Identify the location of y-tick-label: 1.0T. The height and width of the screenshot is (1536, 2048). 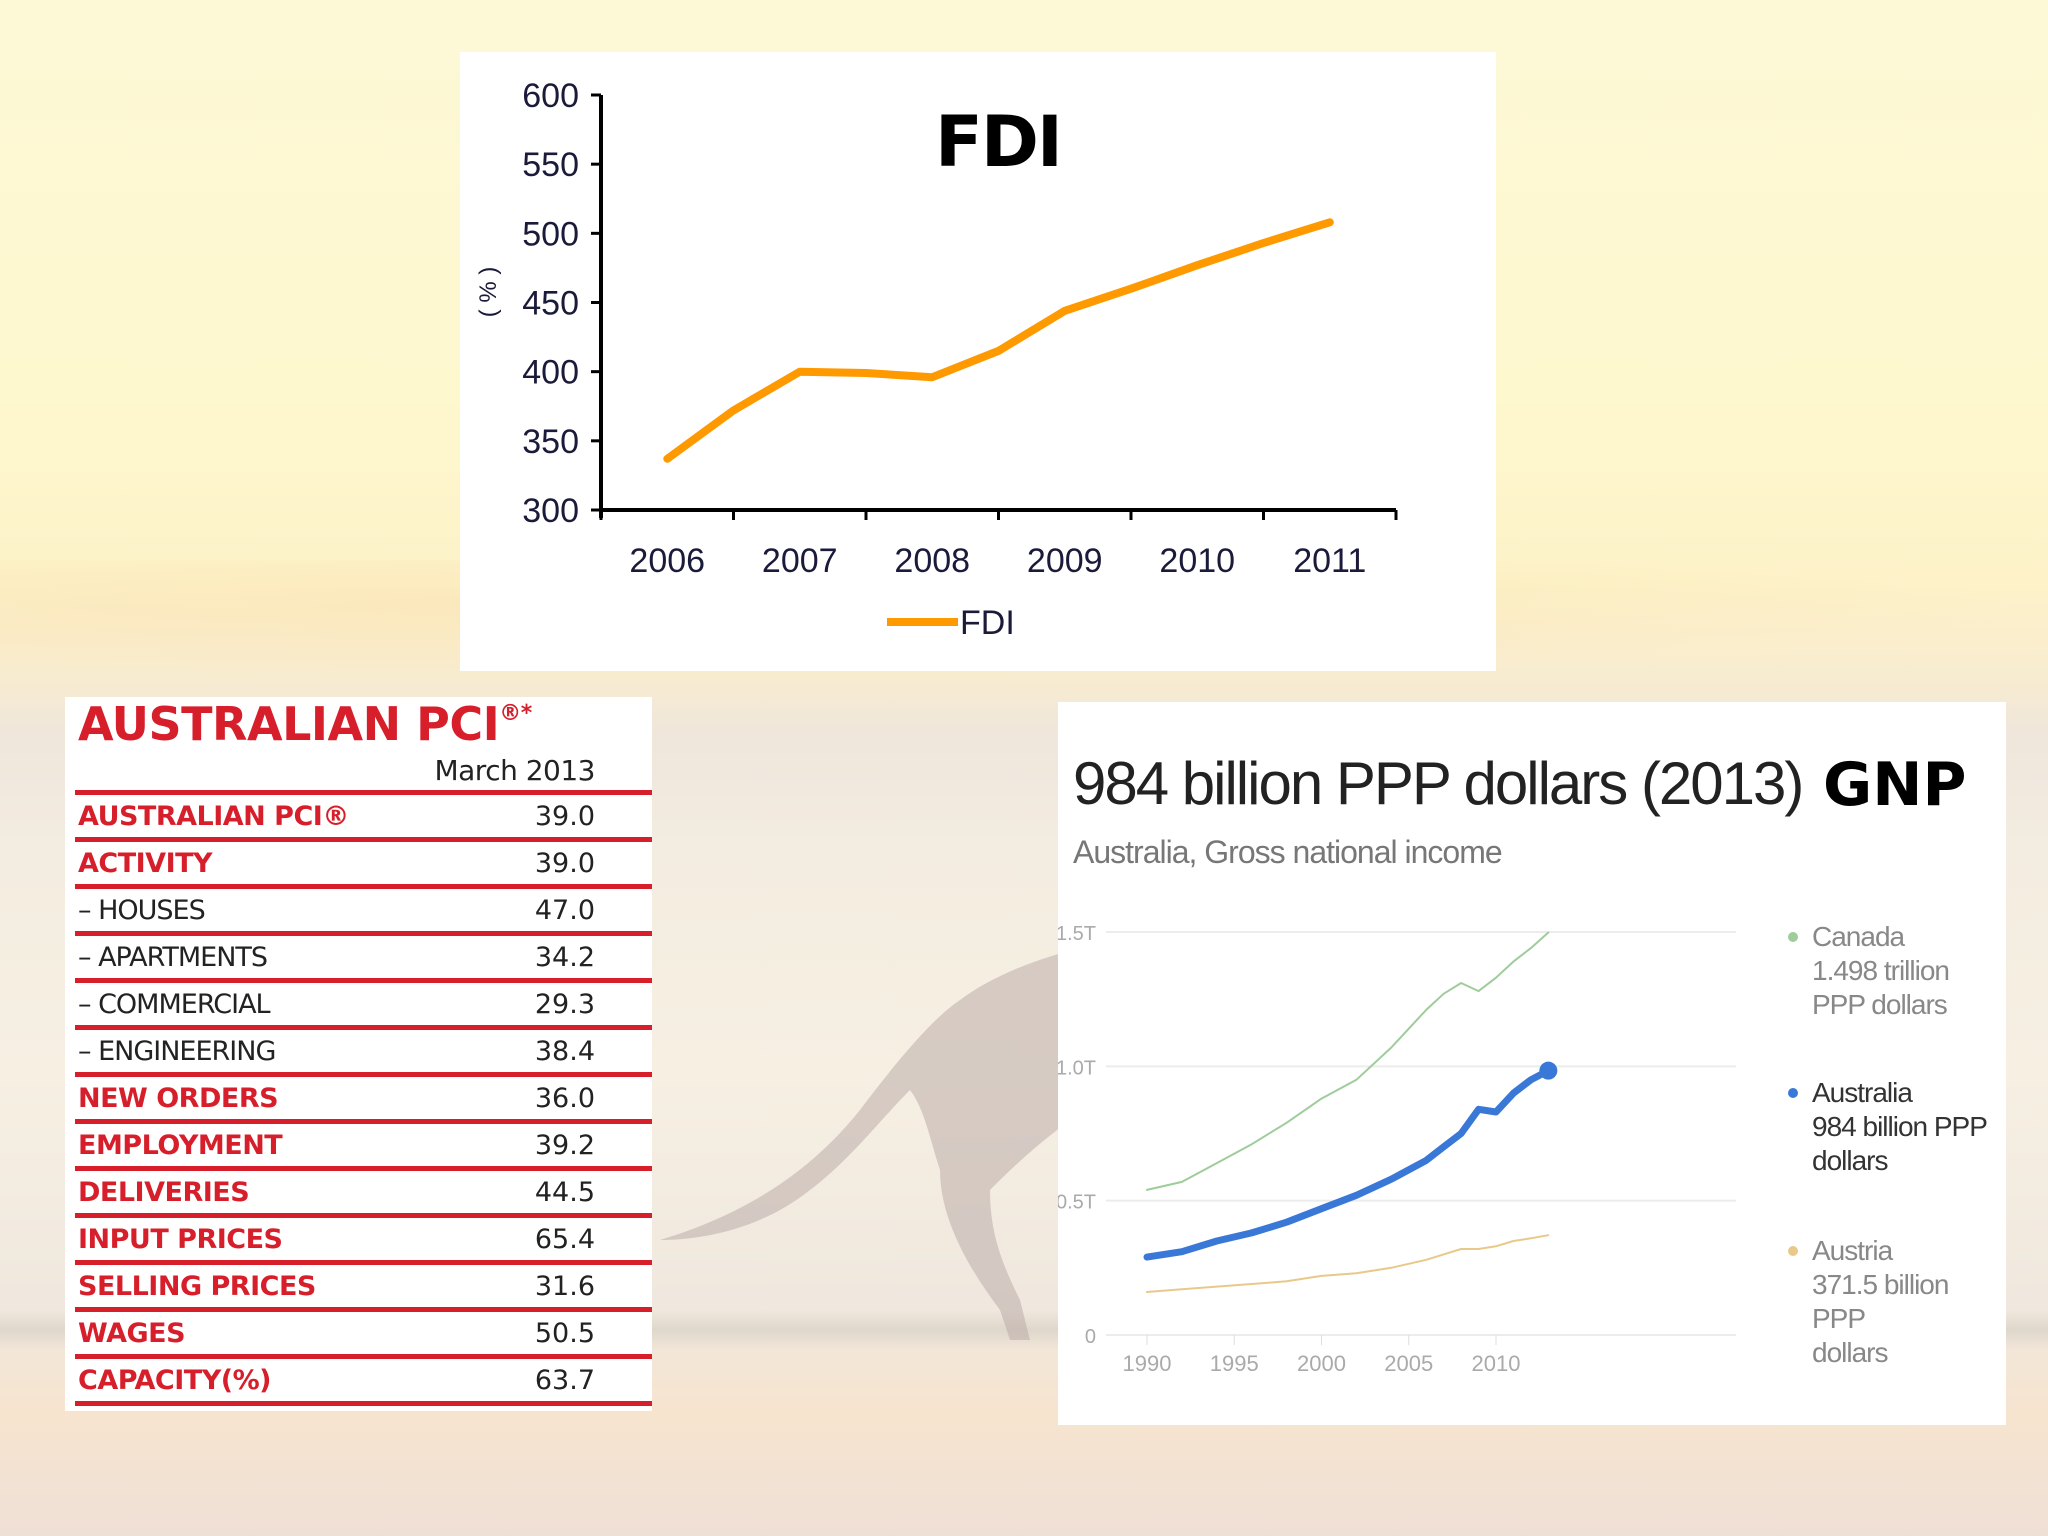
(1077, 1068).